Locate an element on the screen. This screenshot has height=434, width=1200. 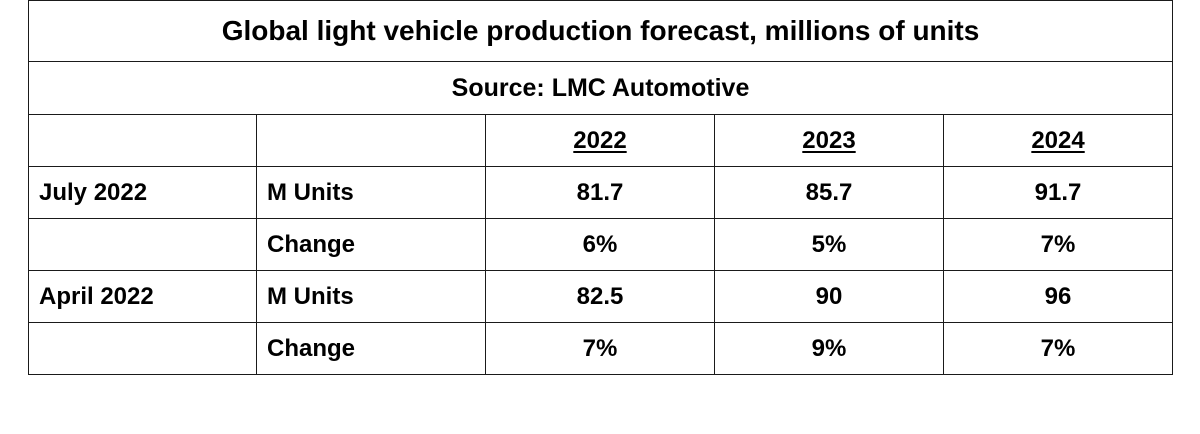
table-row: Change 6% 5% 7% is located at coordinates (601, 244).